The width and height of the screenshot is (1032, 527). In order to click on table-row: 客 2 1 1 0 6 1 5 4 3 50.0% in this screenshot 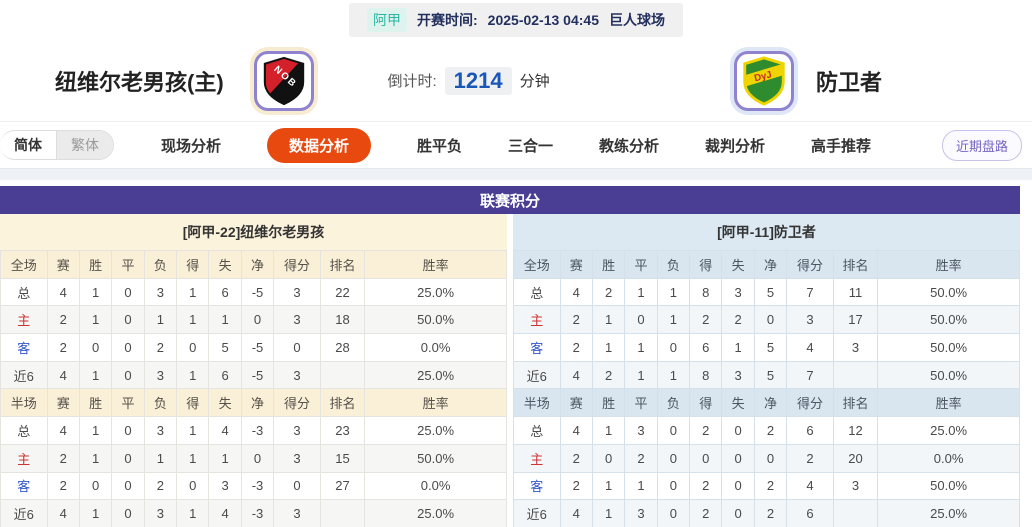, I will do `click(766, 347)`.